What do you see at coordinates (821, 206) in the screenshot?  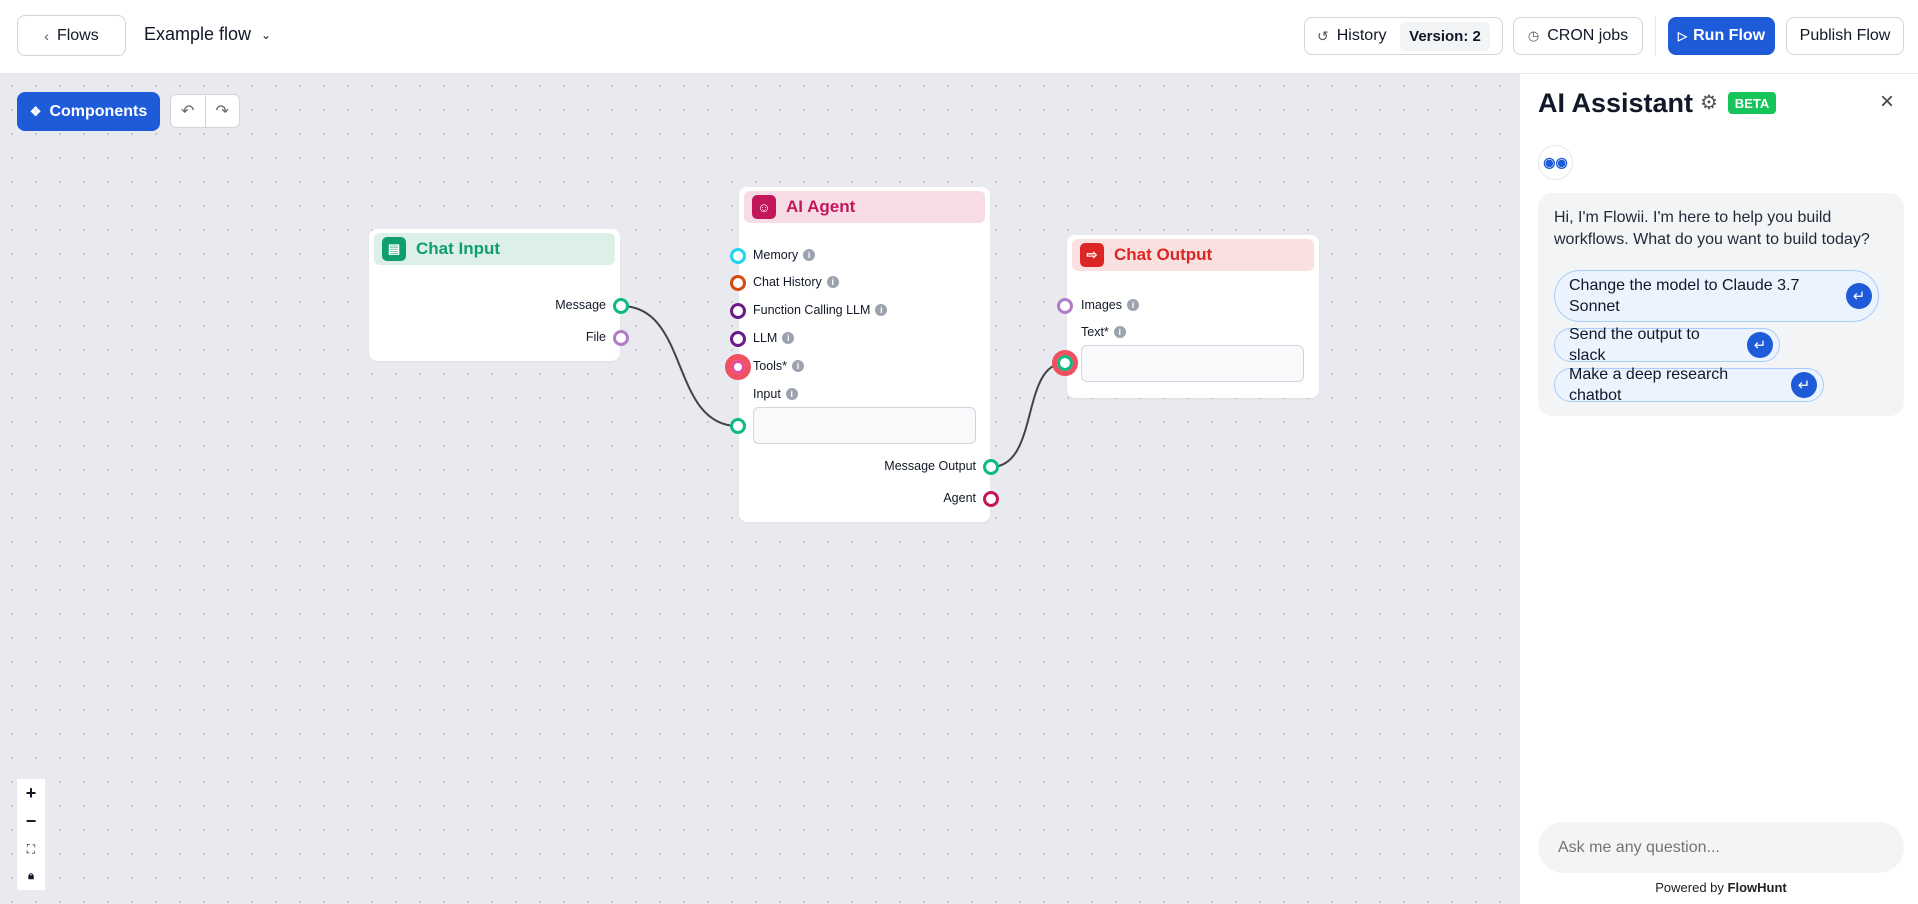 I see `node-title: AI Agent` at bounding box center [821, 206].